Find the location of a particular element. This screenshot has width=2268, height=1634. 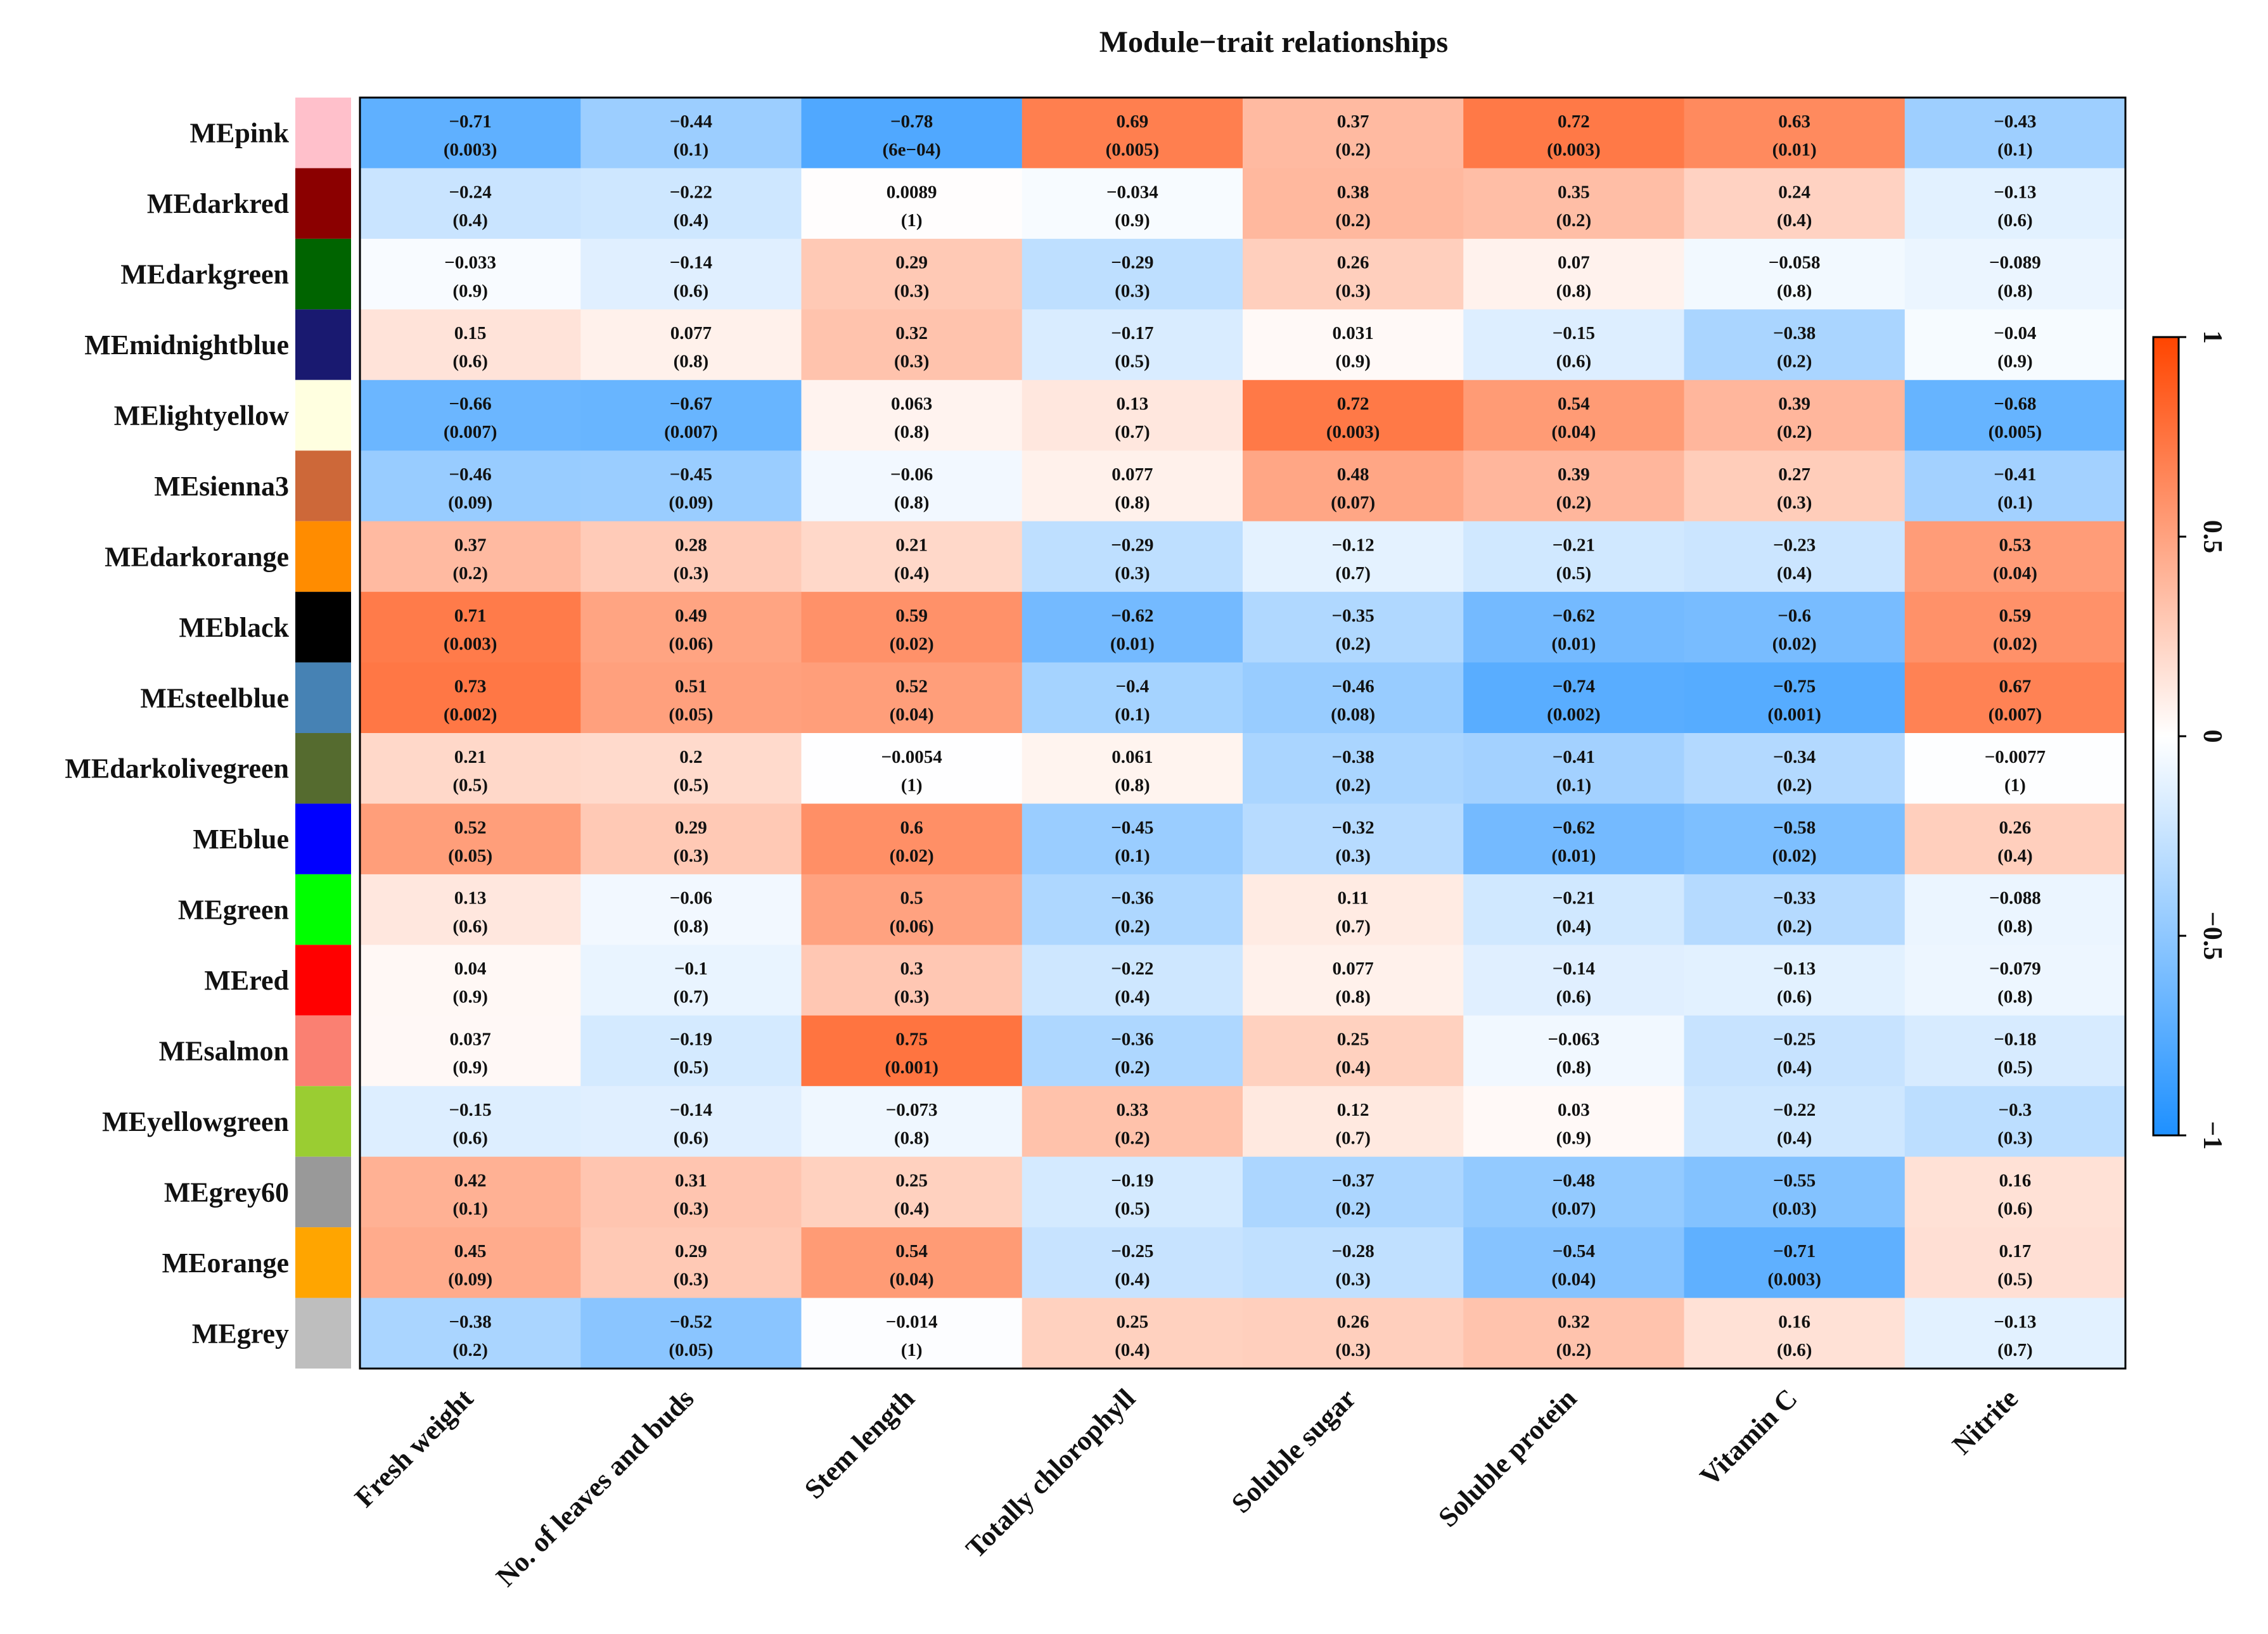

cell-correlation: −0.088 is located at coordinates (2015, 898).